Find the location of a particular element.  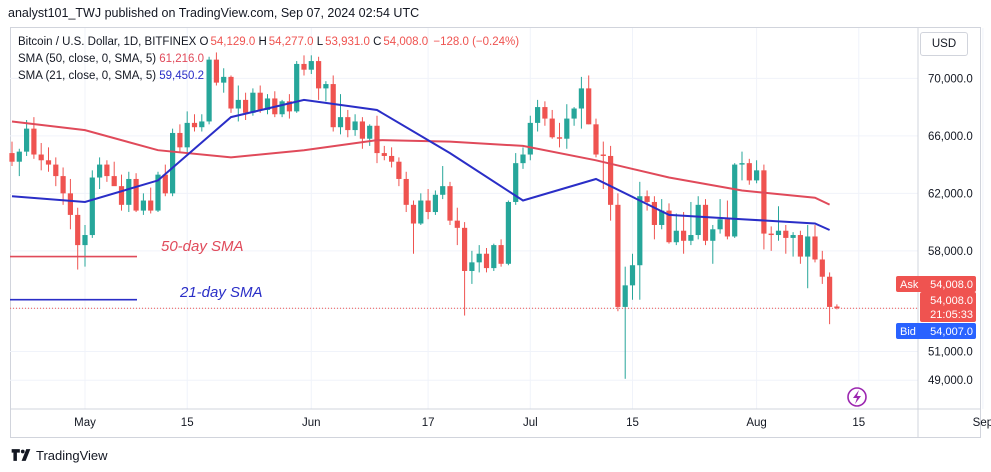

tradingview-logo-icon is located at coordinates (21, 455).